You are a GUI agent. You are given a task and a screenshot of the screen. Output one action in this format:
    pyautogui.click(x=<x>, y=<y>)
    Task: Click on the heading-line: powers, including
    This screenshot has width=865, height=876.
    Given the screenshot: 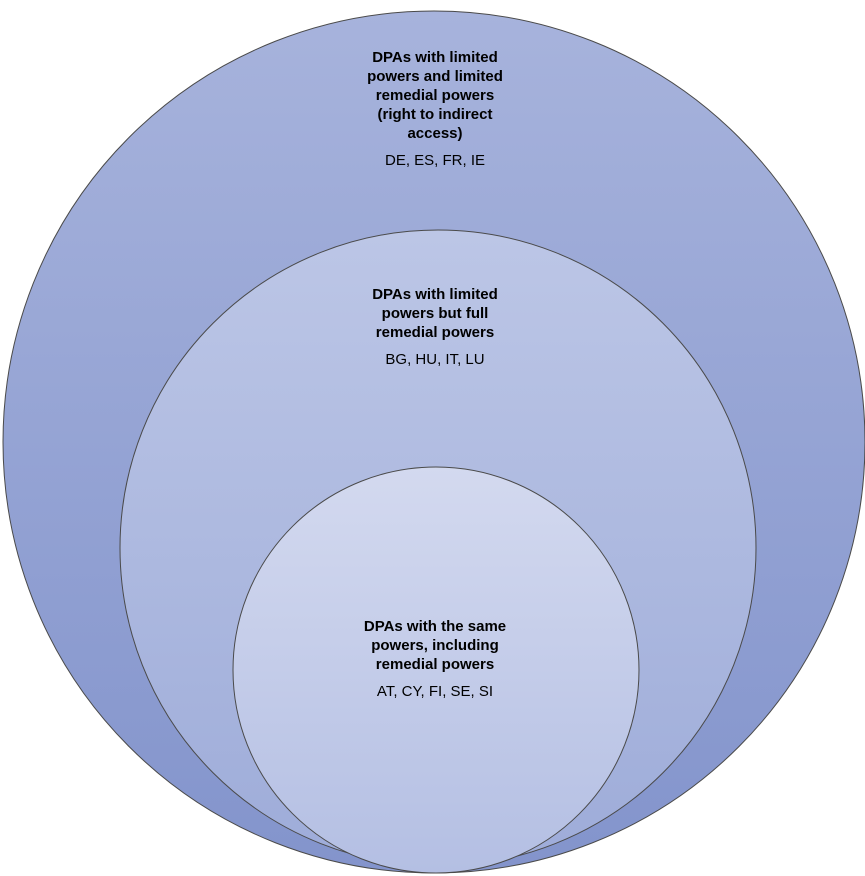 What is the action you would take?
    pyautogui.click(x=435, y=645)
    